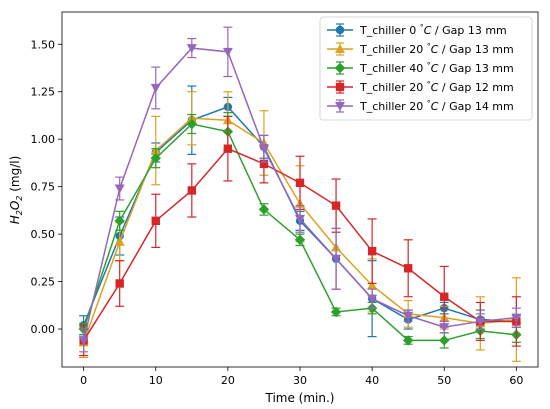 Image resolution: width=550 pixels, height=409 pixels. Describe the element at coordinates (19, 198) in the screenshot. I see `y-label-sub2: 2` at that location.